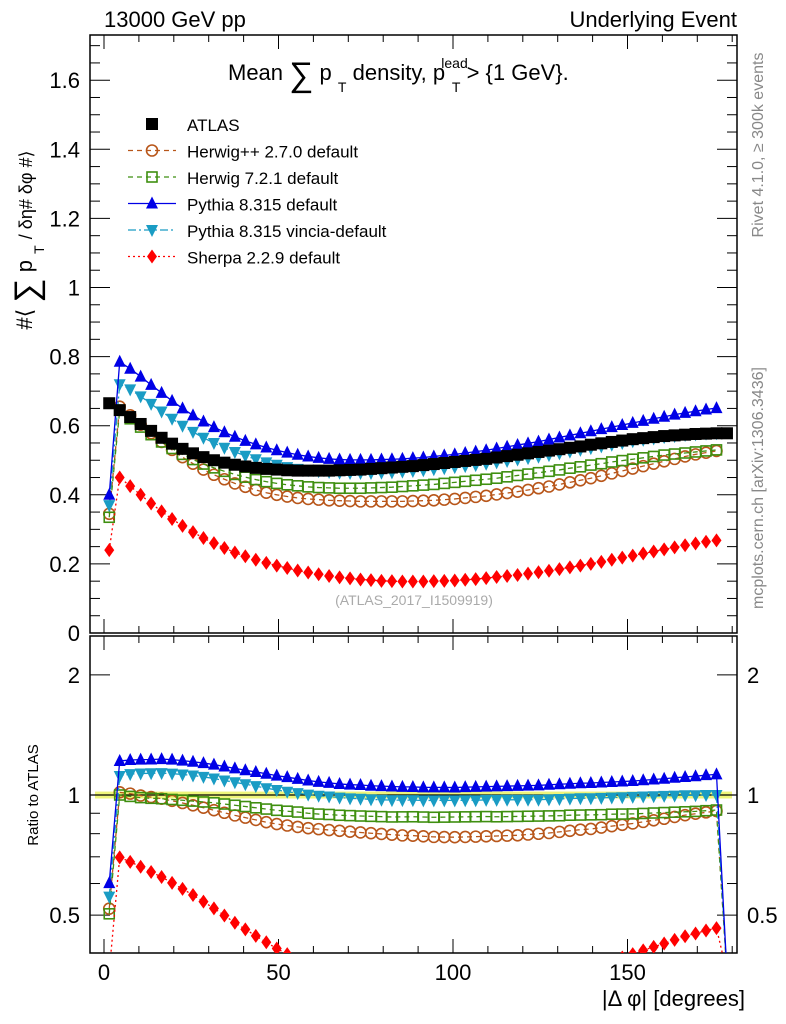 The image size is (786, 1024). I want to click on plot-title: Mean ∑ p T density, p lead T > {1 GeV}., so click(398, 72).